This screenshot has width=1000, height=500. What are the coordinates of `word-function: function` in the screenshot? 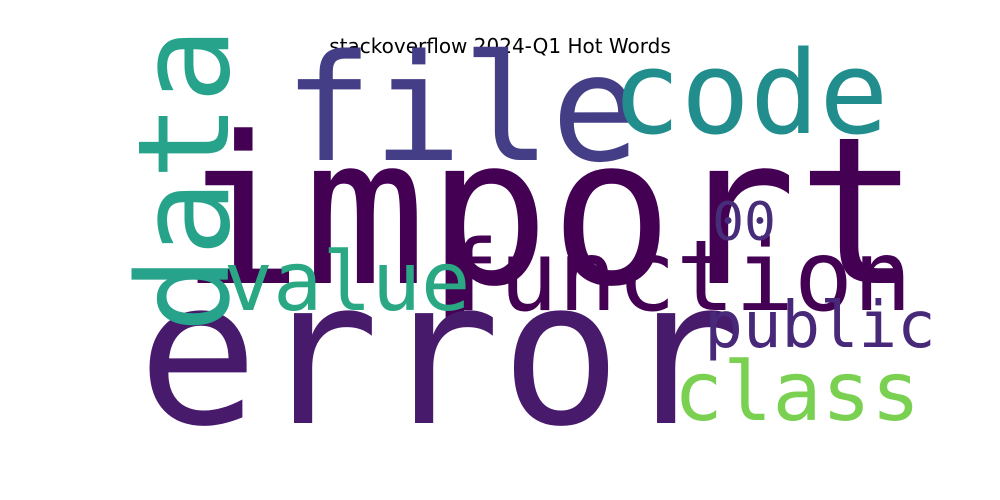 It's located at (676, 277).